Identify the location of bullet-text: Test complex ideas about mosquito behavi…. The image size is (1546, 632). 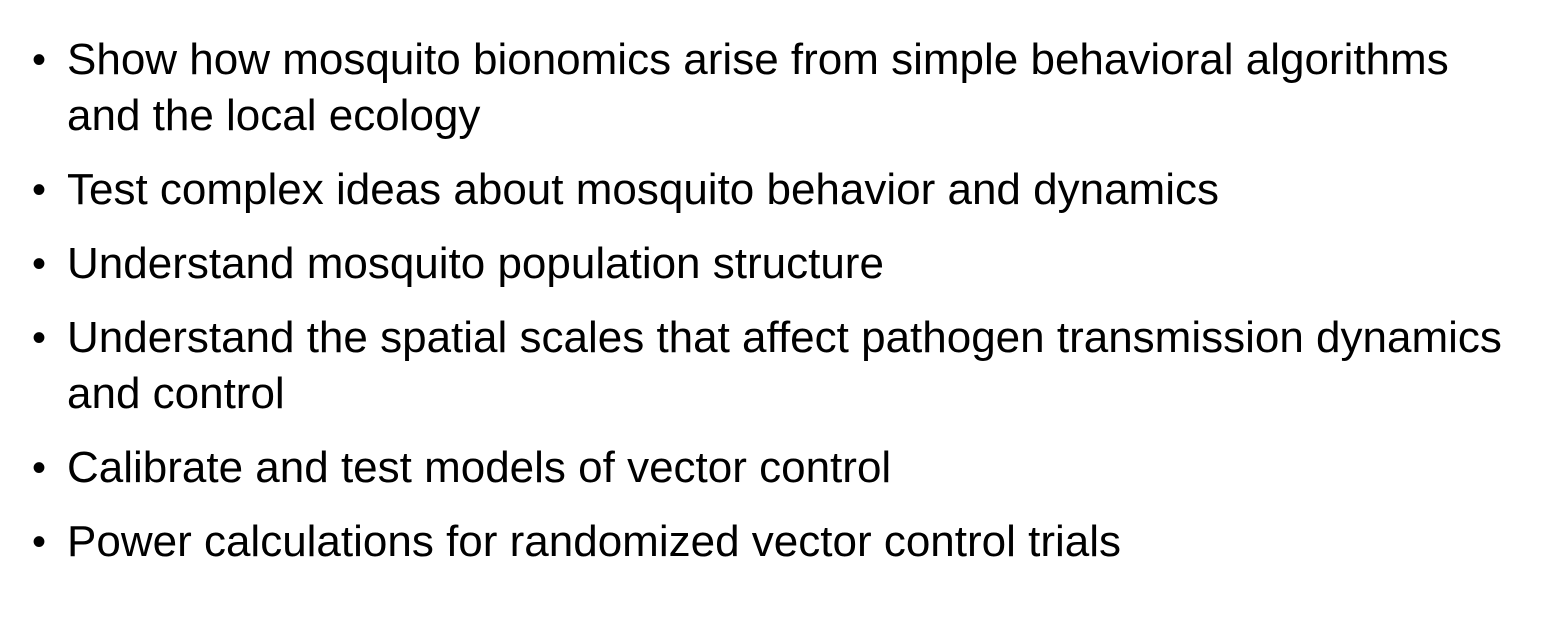
(643, 189).